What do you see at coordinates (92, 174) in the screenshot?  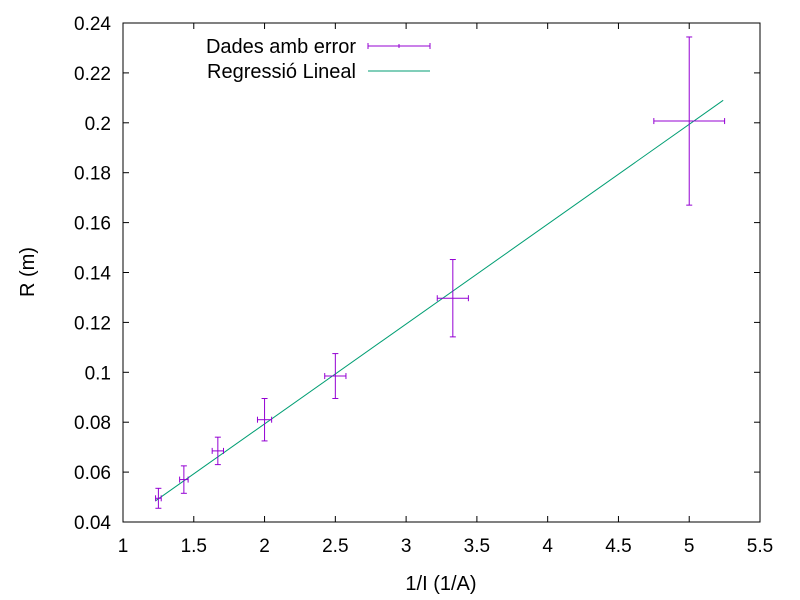 I see `y-tick-label: 0.18` at bounding box center [92, 174].